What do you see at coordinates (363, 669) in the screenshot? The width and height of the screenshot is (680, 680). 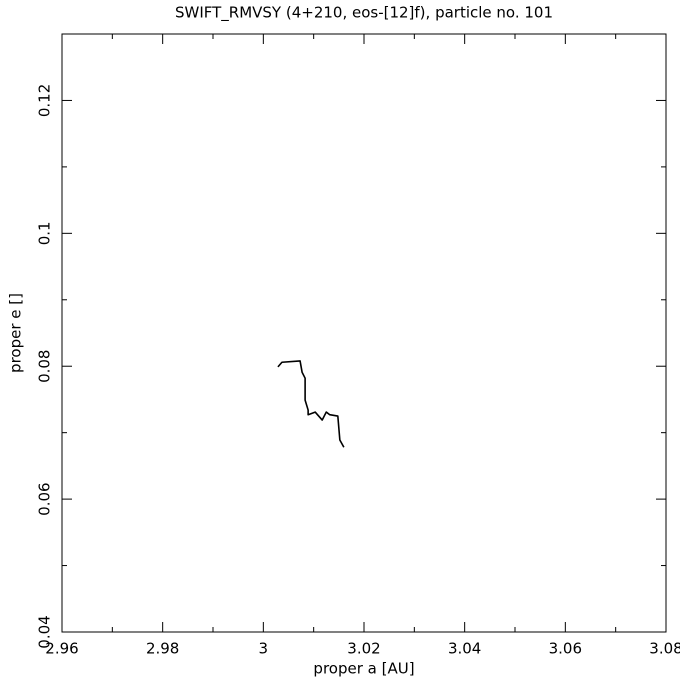 I see `x-axis-label: proper a [AU]` at bounding box center [363, 669].